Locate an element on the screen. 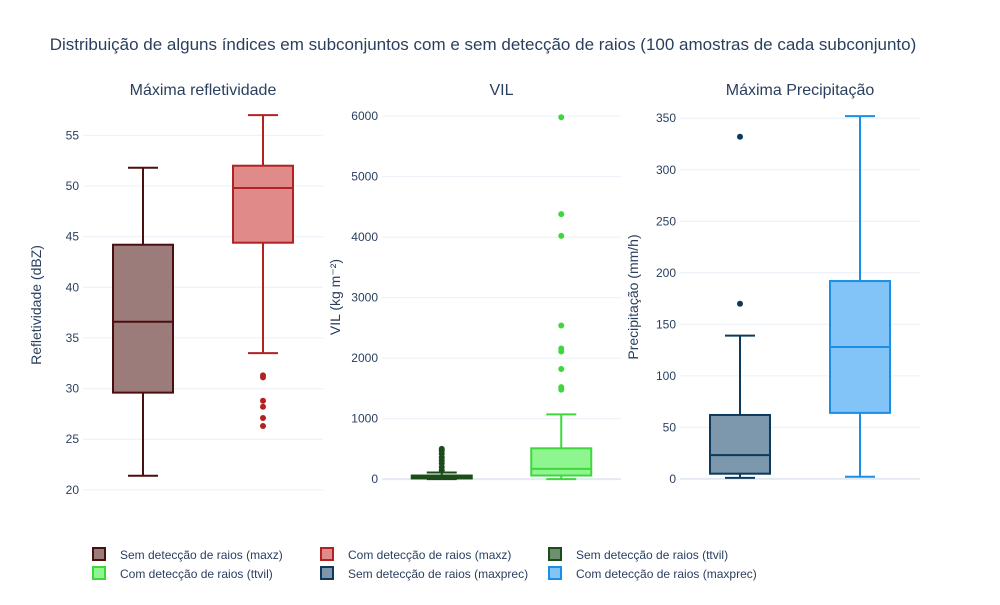  y-tick-label: 45 is located at coordinates (73, 237).